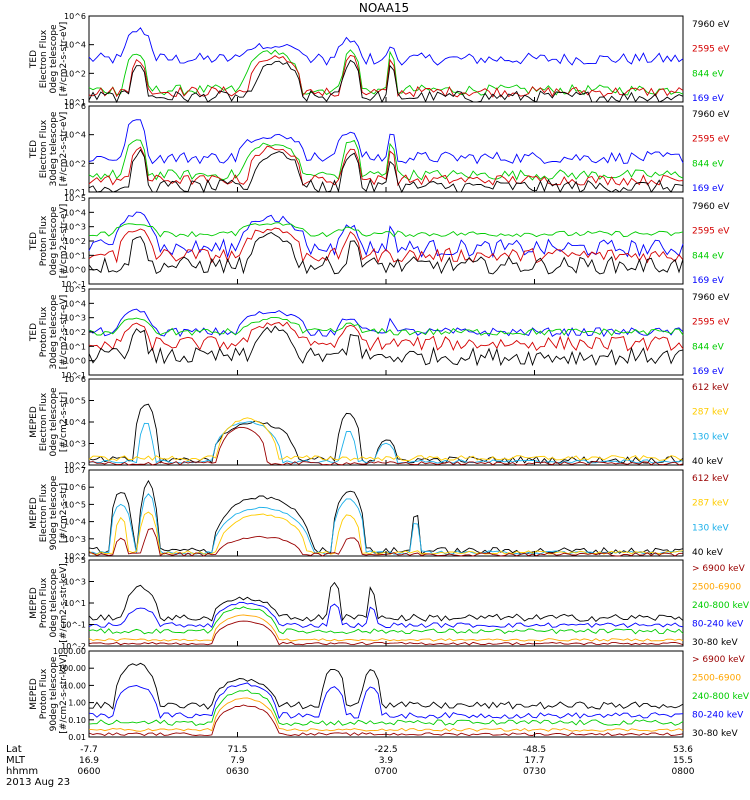  What do you see at coordinates (683, 761) in the screenshot?
I see `x-mlt-label: 15.5` at bounding box center [683, 761].